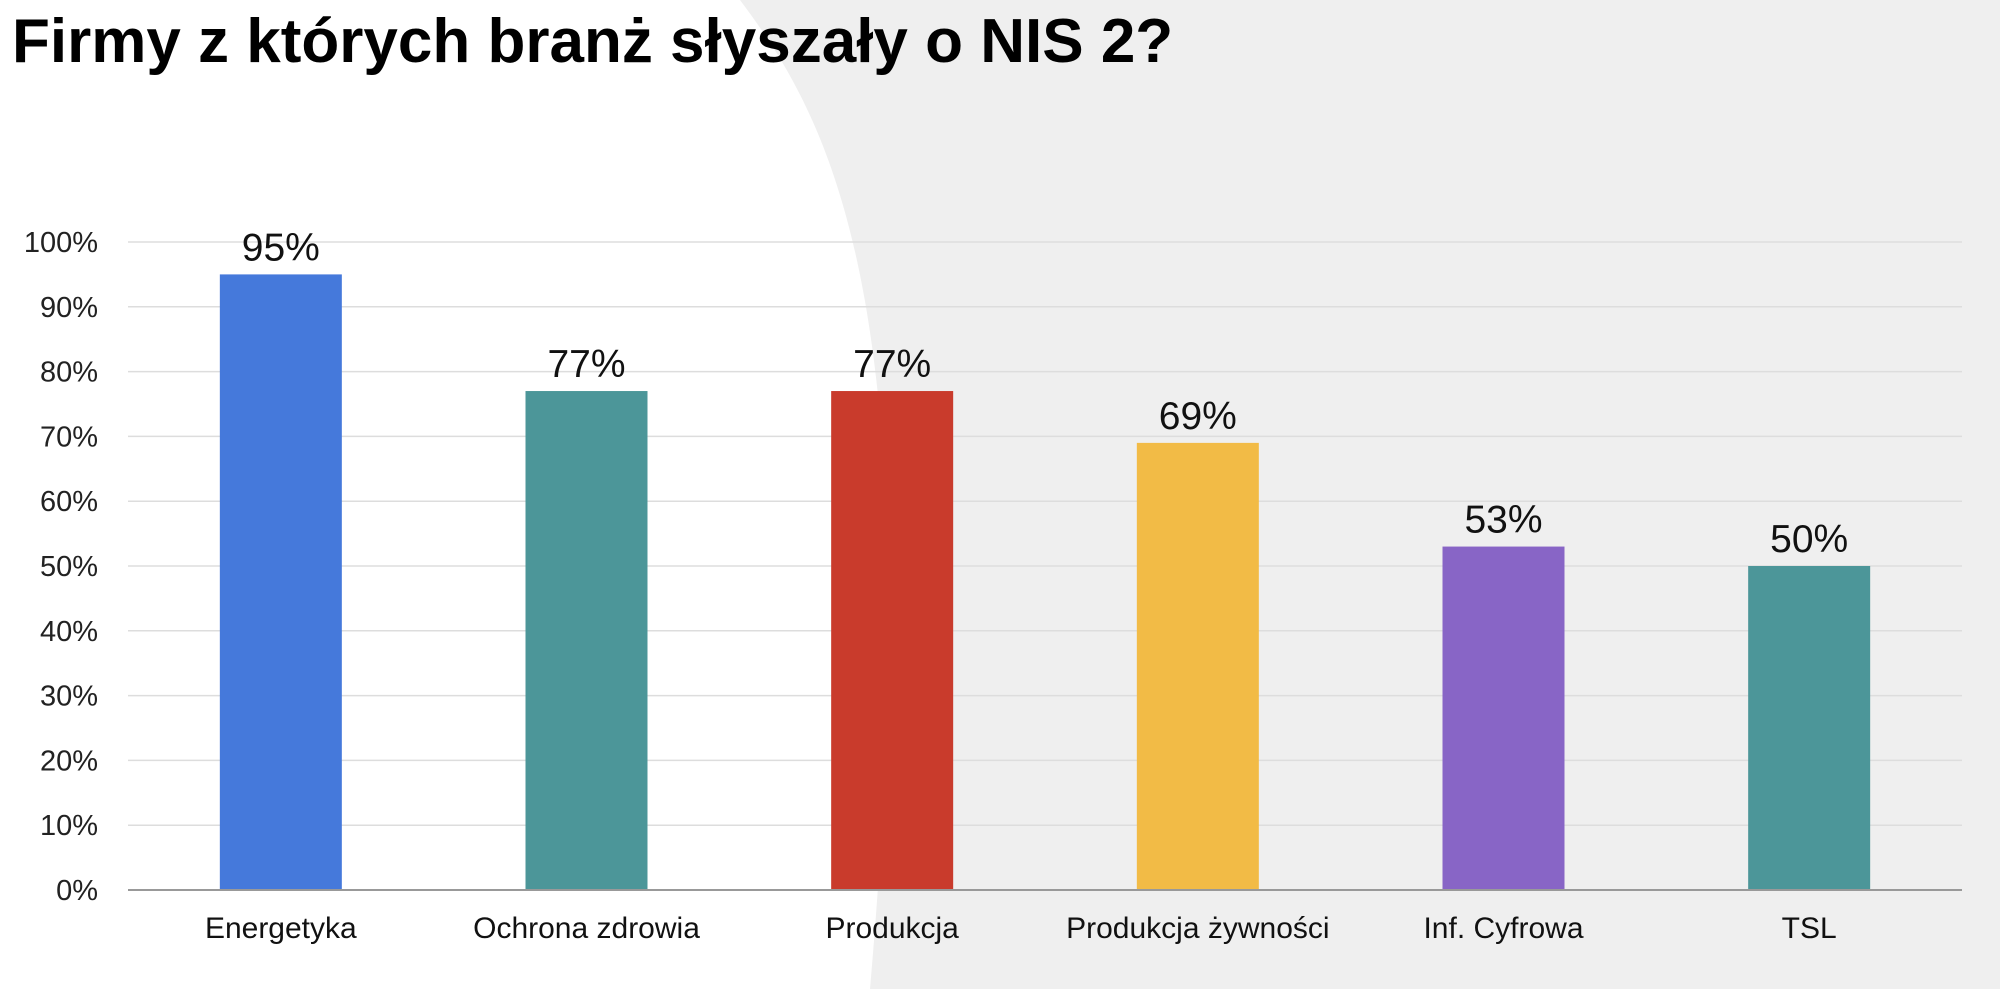 Image resolution: width=2000 pixels, height=989 pixels. I want to click on y-axis: 0% 10% 20% 30% 40% 50% 60% 70% 80% 90% 100%, so click(61, 567).